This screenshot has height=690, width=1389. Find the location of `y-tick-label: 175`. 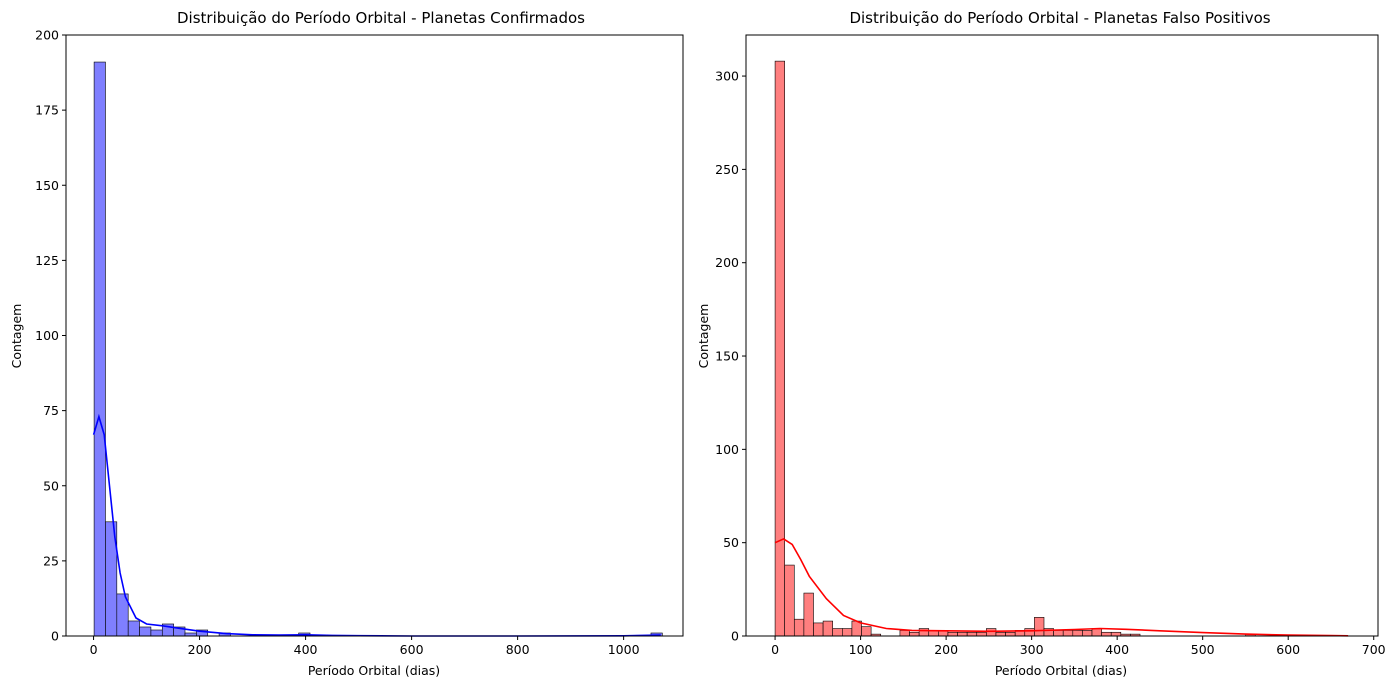

y-tick-label: 175 is located at coordinates (47, 110).